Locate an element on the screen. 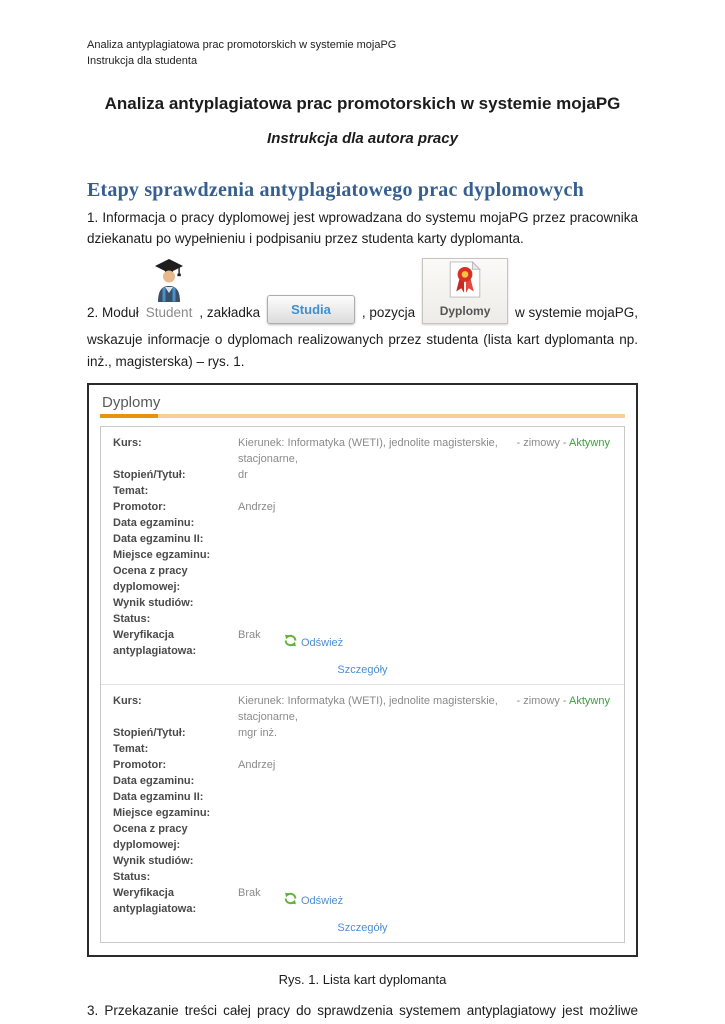 The image size is (725, 1024). field-row: Stopień/Tytuł: mgr inż. is located at coordinates (362, 733).